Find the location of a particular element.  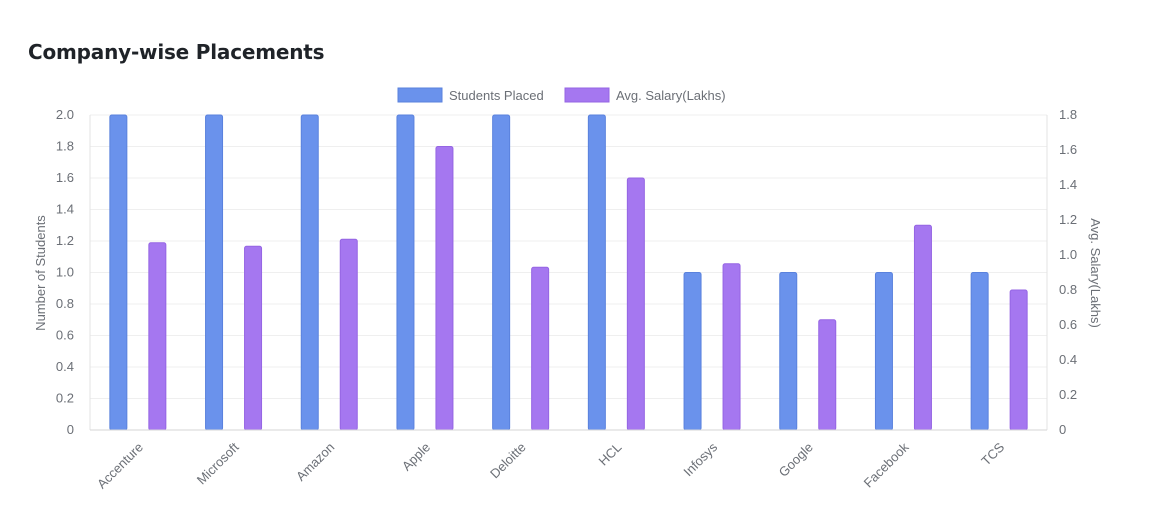

legend-swatch-avg-salary is located at coordinates (587, 95).